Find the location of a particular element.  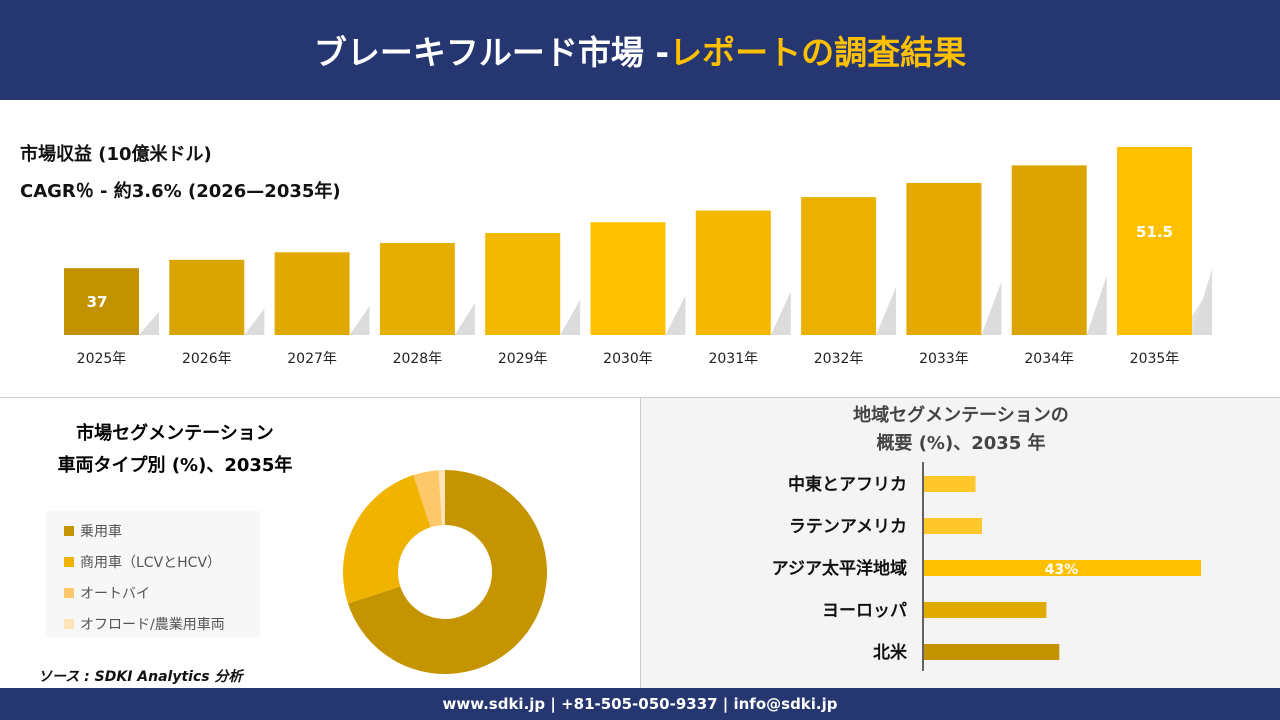

region-subtitle: 概要 (%)、2035 年 is located at coordinates (961, 443).